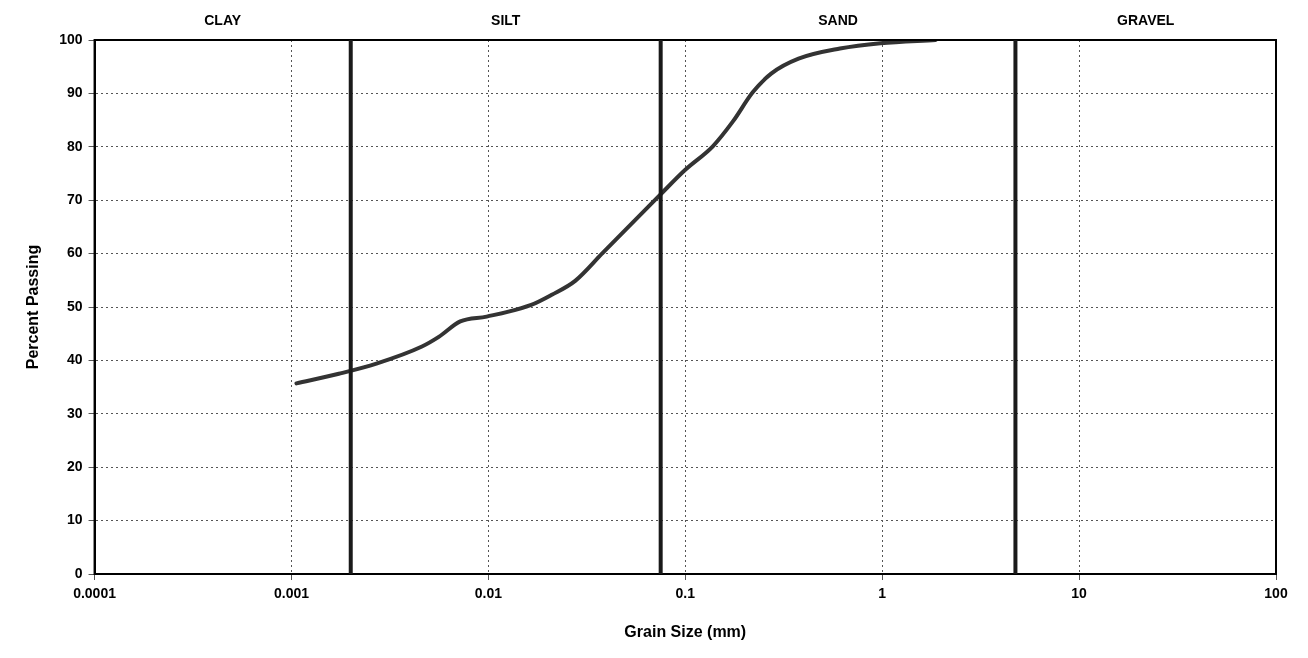  What do you see at coordinates (506, 19) in the screenshot?
I see `text: SILT` at bounding box center [506, 19].